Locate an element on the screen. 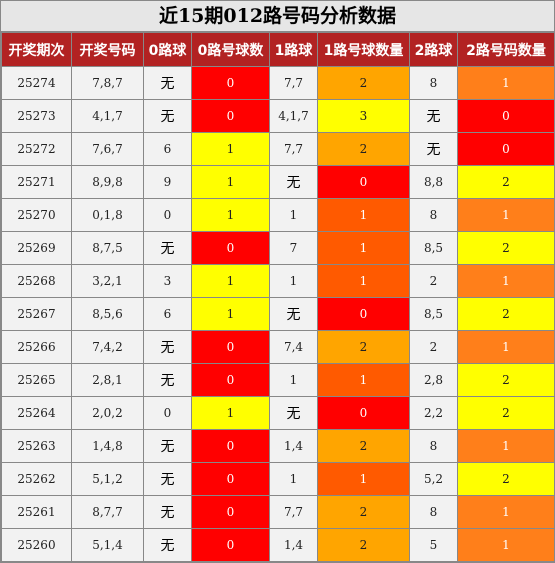 The image size is (555, 563). table-row: 25274 7,8,7 无 0 7,7 2 8 1 is located at coordinates (278, 83).